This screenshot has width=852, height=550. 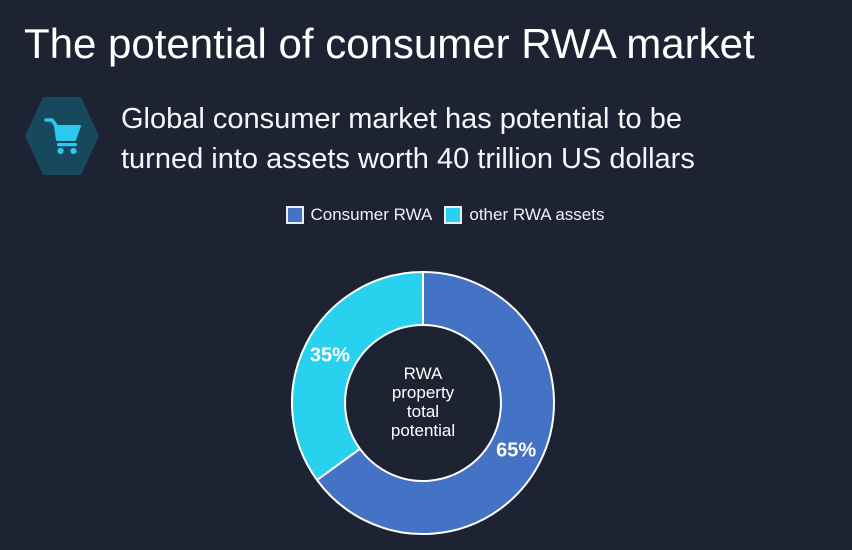 I want to click on shopping-cart-icon-svg, so click(x=62, y=136).